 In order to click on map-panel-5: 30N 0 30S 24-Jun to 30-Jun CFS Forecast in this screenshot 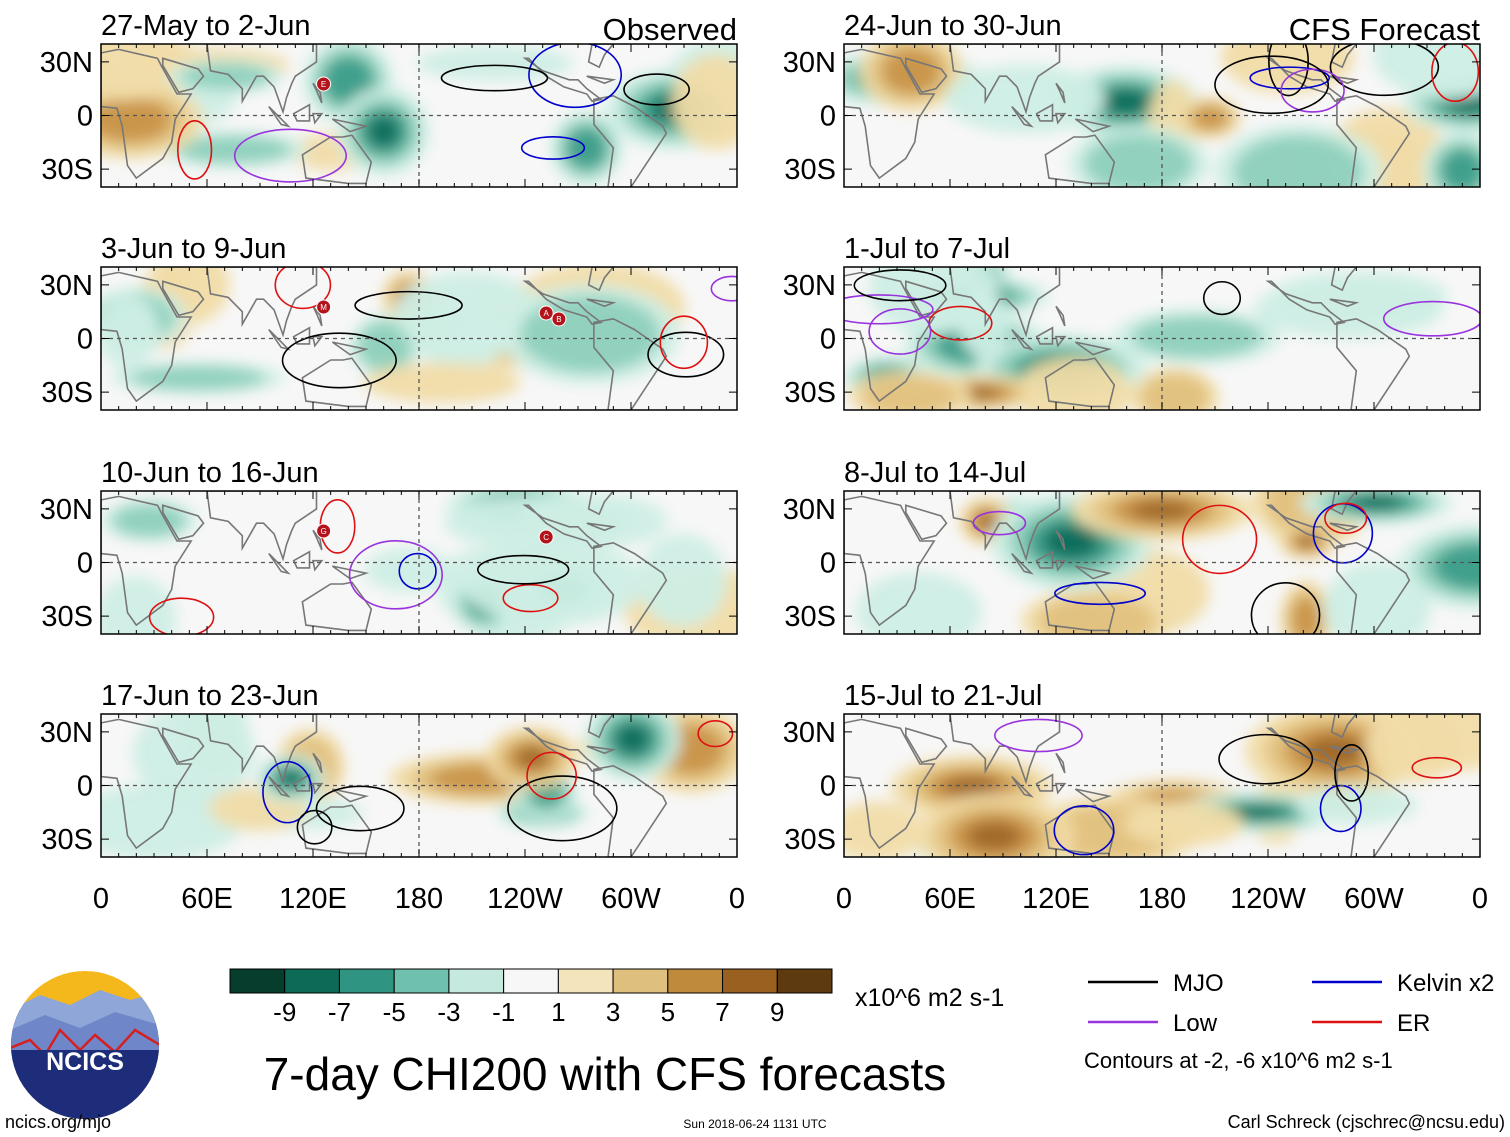, I will do `click(1132, 99)`.